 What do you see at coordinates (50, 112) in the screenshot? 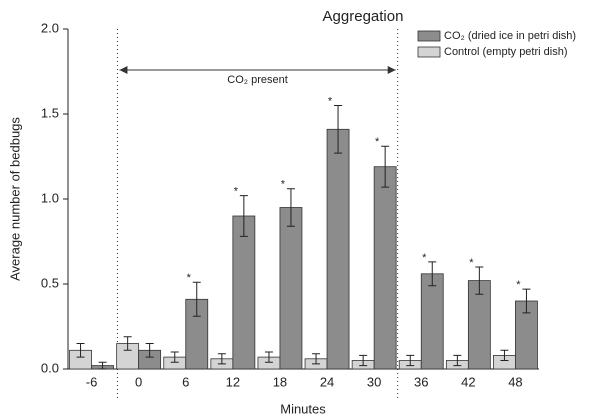
I see `y-tick-label: 1.5` at bounding box center [50, 112].